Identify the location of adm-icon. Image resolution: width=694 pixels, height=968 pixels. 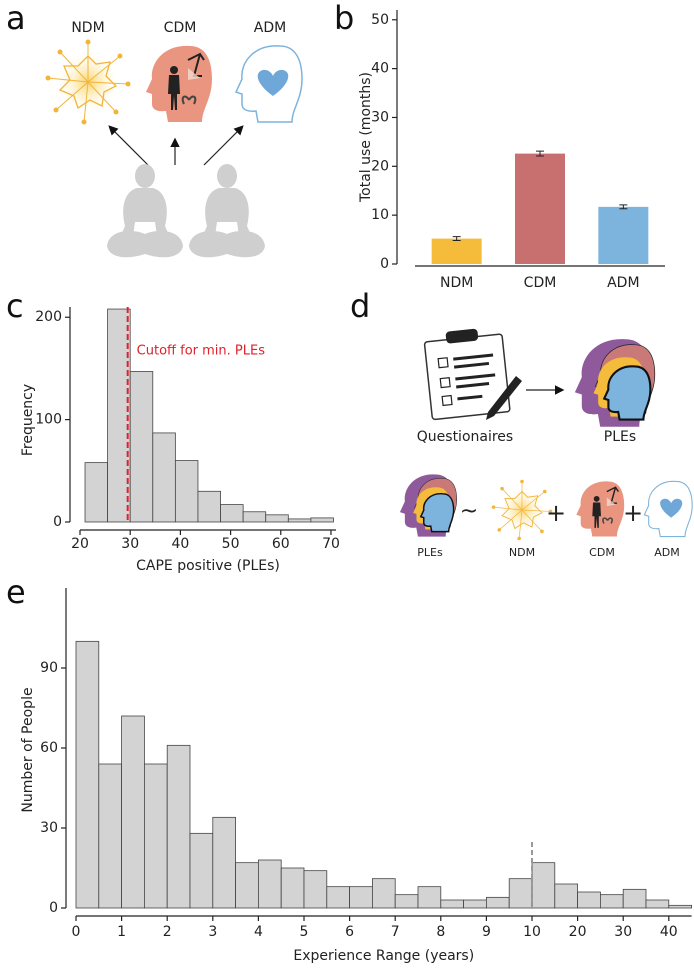
(269, 84).